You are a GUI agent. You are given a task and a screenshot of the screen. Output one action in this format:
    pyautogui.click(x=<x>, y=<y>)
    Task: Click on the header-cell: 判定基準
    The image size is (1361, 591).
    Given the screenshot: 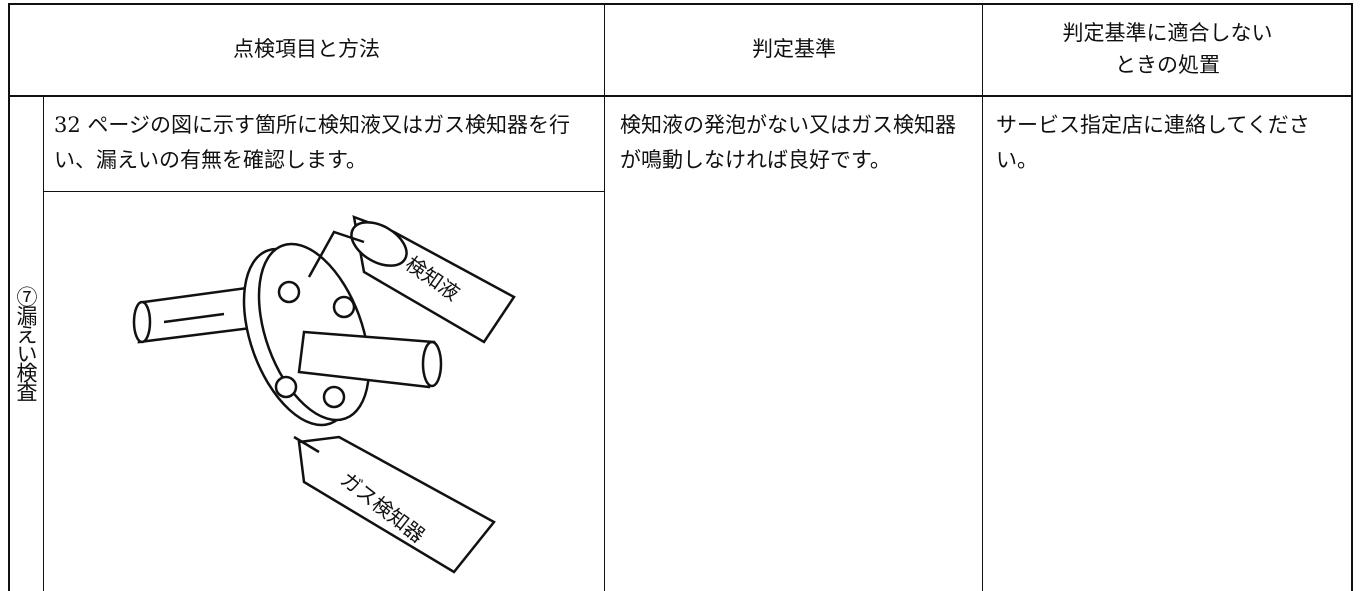 What is the action you would take?
    pyautogui.click(x=794, y=49)
    